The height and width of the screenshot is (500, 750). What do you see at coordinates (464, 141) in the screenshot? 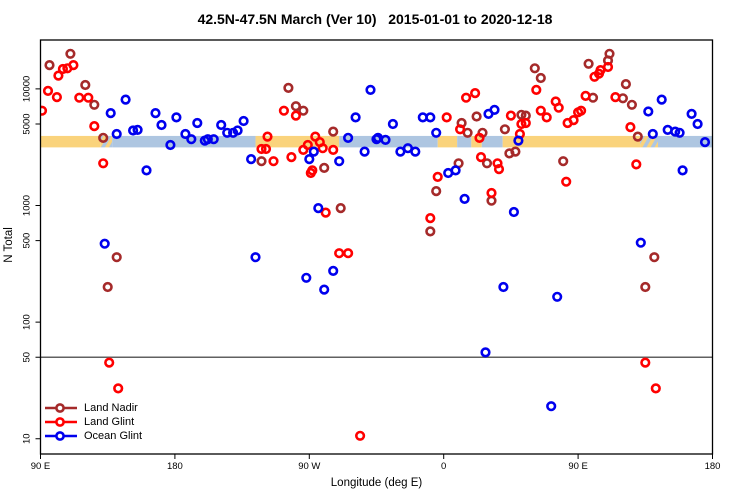
I see `band-segment-ocean` at bounding box center [464, 141].